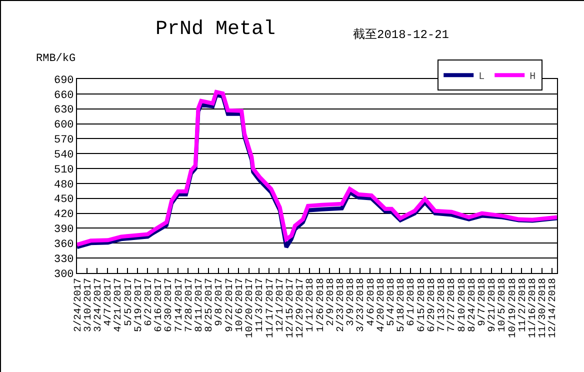 The width and height of the screenshot is (584, 372). I want to click on x-tick-label: 7/14/2017, so click(179, 305).